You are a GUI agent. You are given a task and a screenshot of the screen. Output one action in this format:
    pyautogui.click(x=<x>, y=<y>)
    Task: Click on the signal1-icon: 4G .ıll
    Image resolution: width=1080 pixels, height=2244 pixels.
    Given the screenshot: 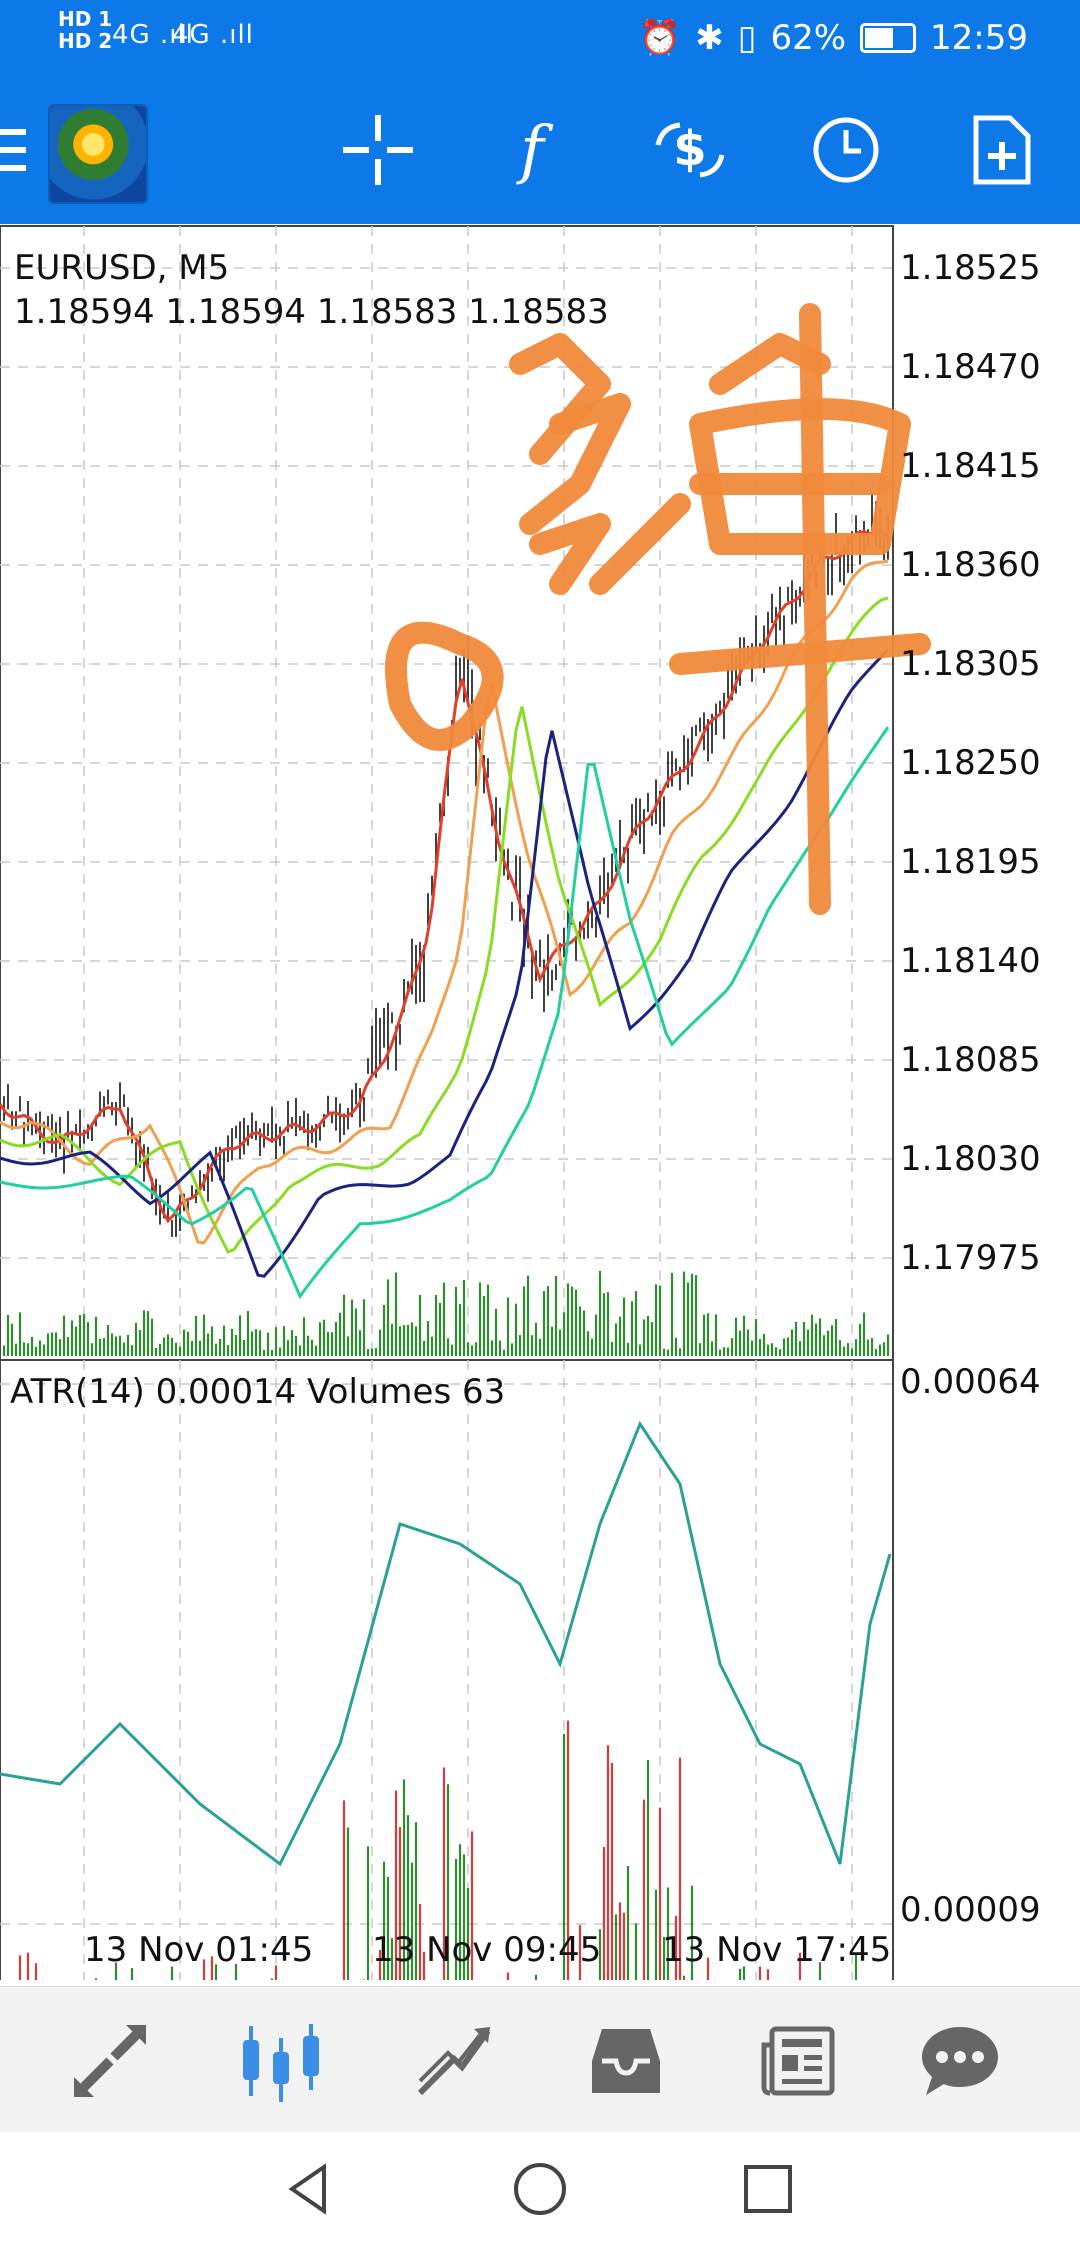 What is the action you would take?
    pyautogui.click(x=153, y=35)
    